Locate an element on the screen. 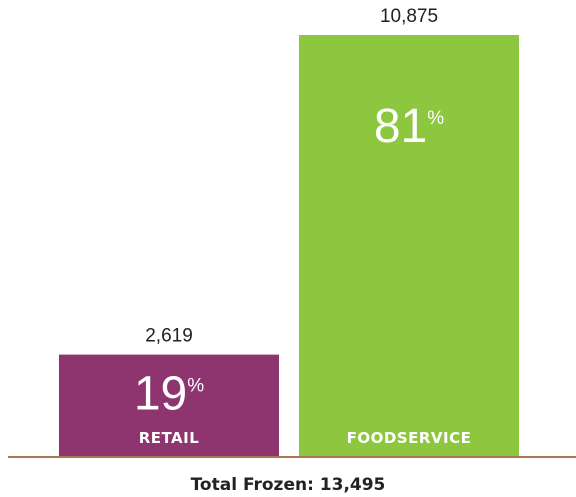 Image resolution: width=576 pixels, height=497 pixels. percent-number-retail: 19 is located at coordinates (160, 394).